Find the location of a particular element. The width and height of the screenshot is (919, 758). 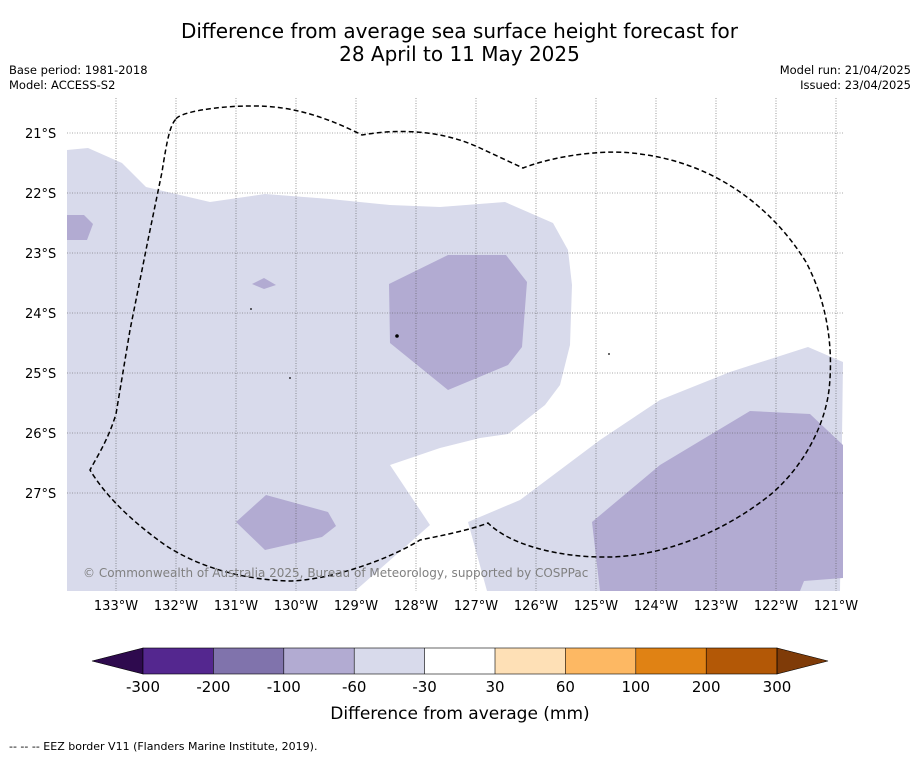

lon-label: 122°W is located at coordinates (776, 606).